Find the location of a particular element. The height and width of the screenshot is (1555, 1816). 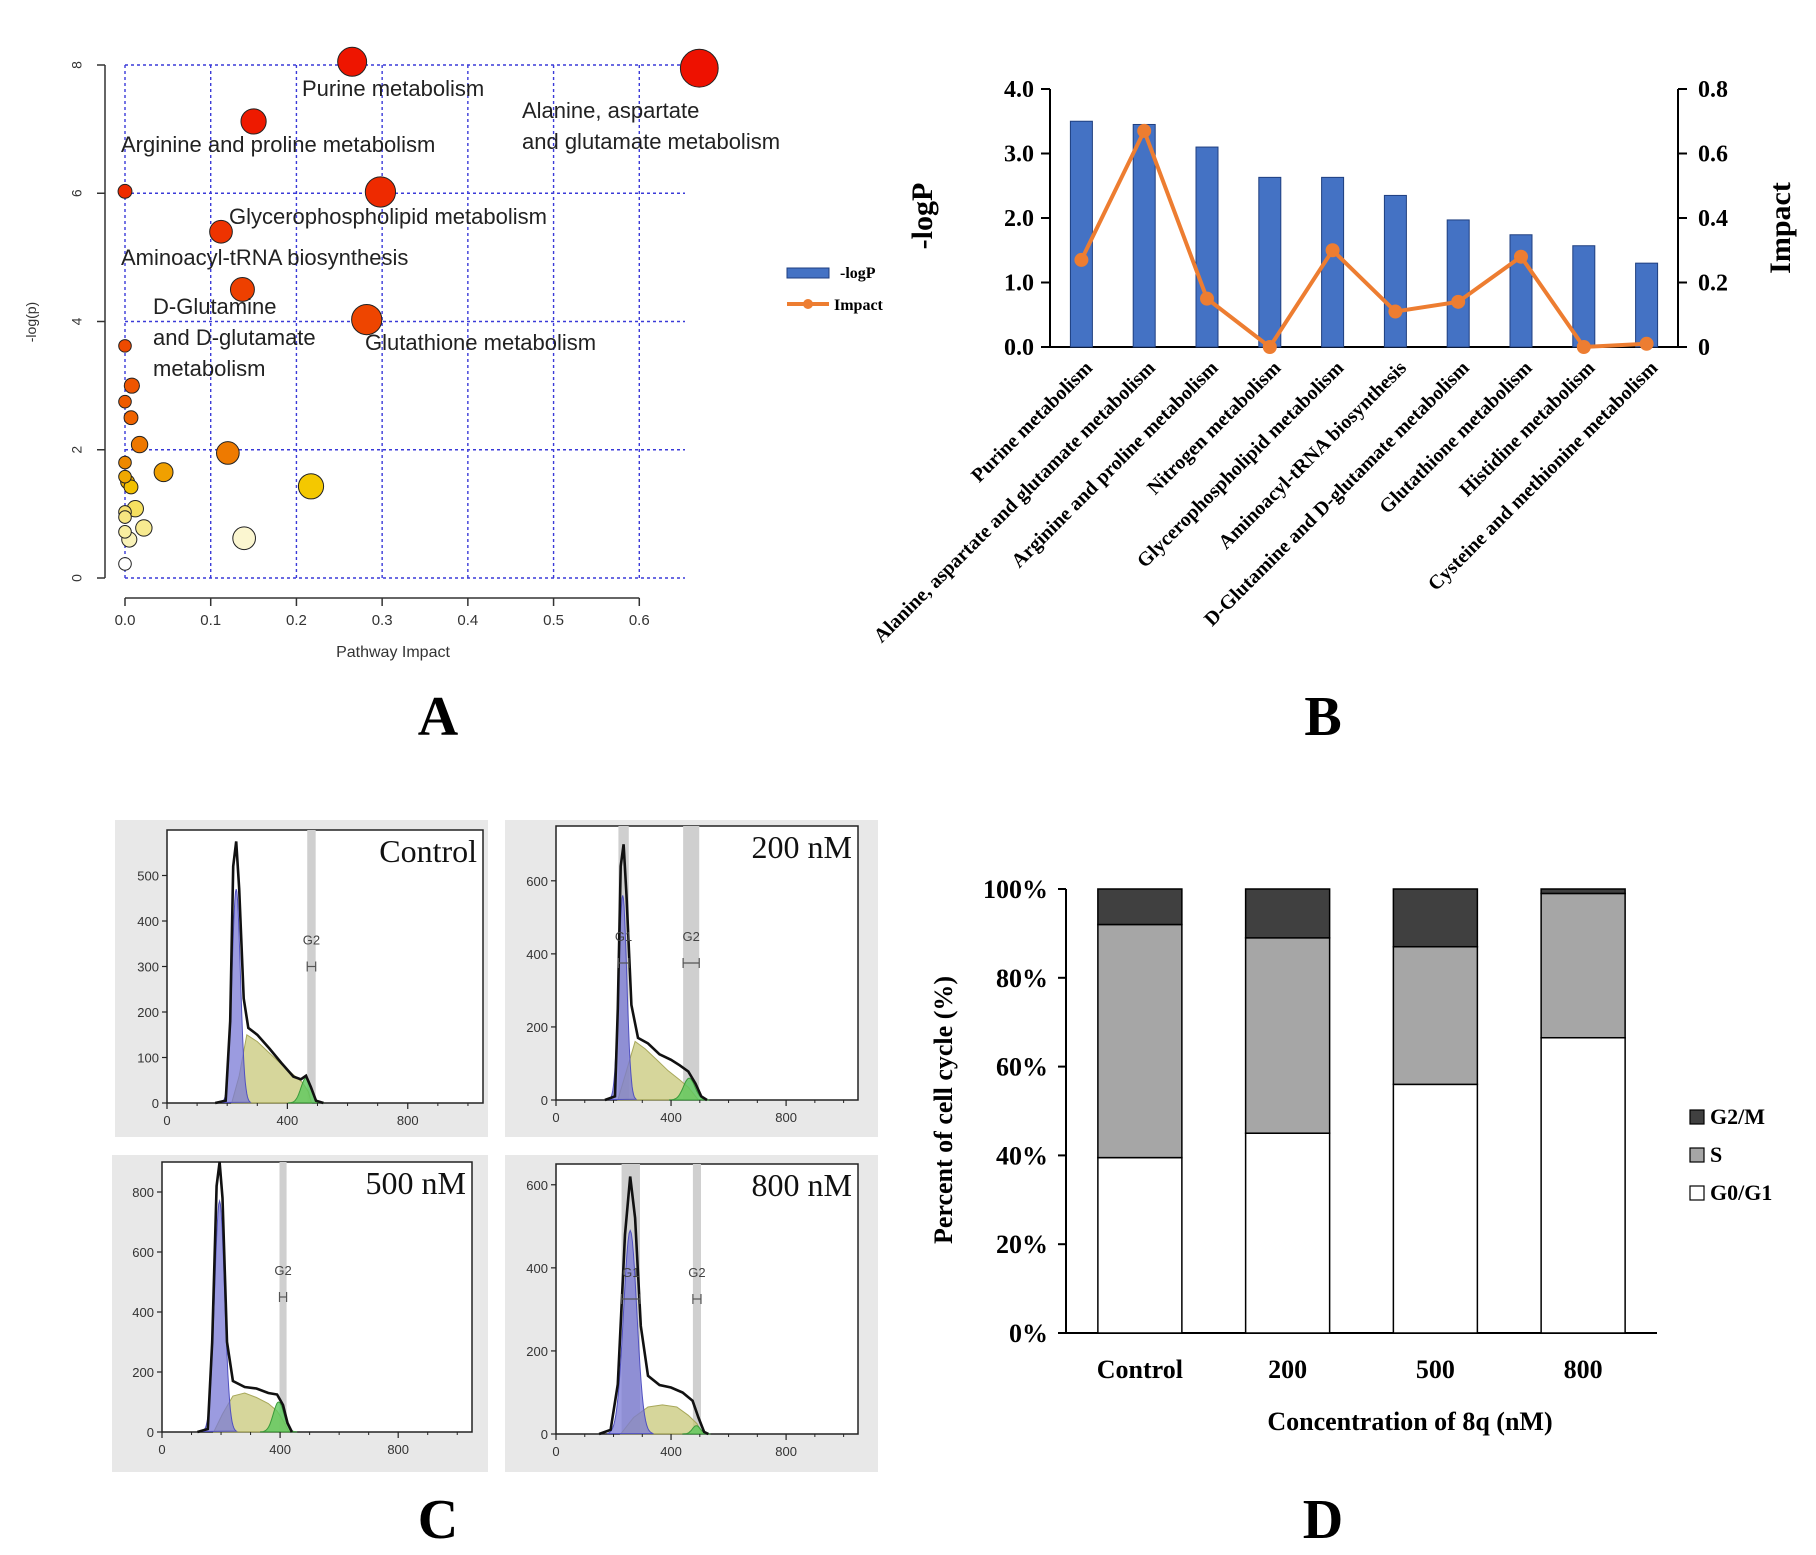

bubble-label: Glutathione metabolism is located at coordinates (480, 342).